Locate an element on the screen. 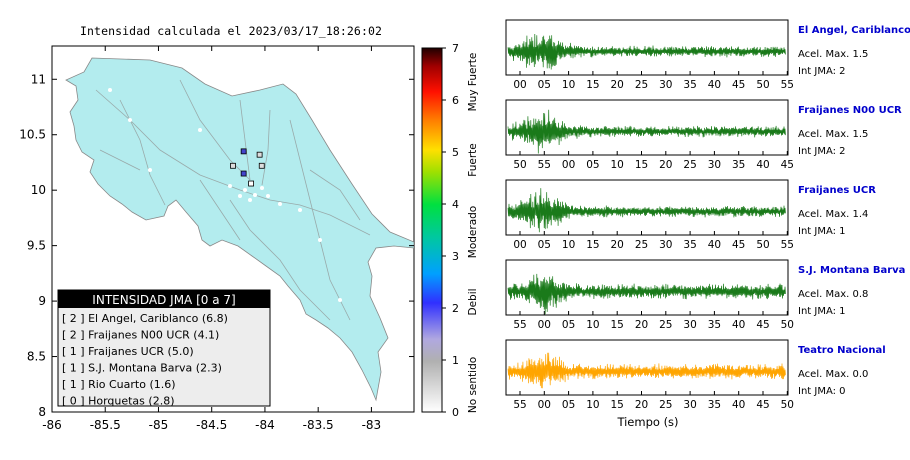 The image size is (910, 460). colorbar-label: Debil is located at coordinates (473, 301).